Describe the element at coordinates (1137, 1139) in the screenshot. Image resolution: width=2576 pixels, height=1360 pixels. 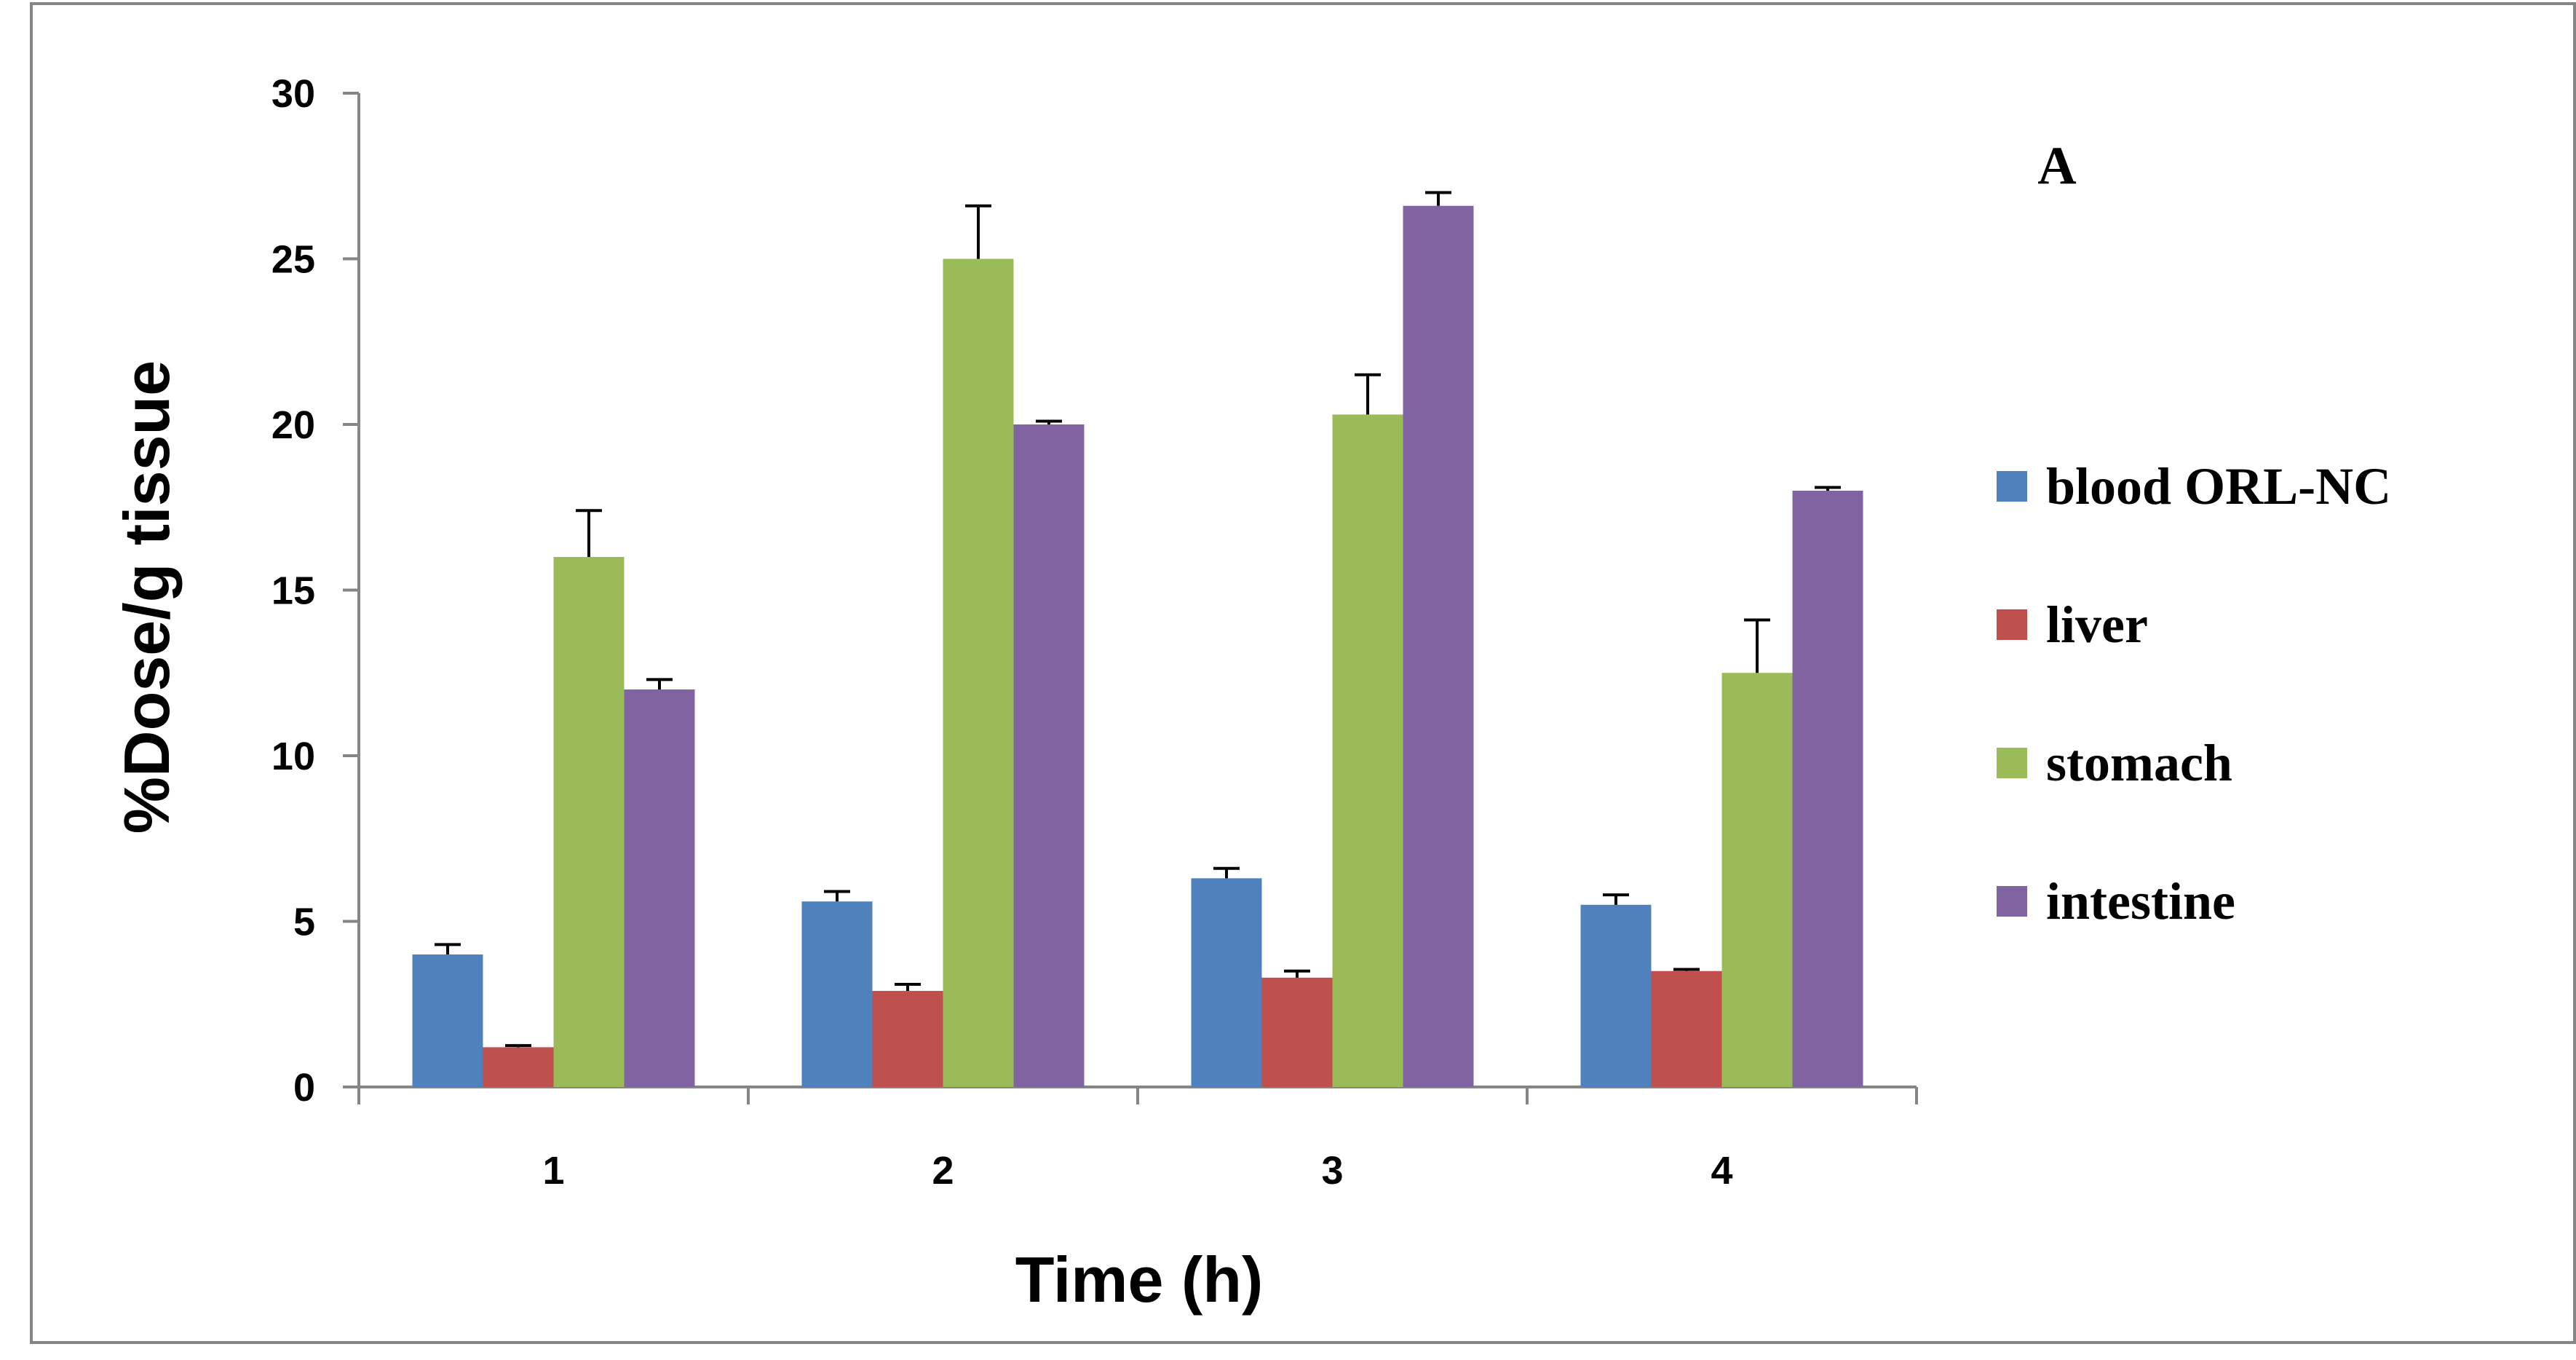
I see `x-axis: 1 2 3 4` at that location.